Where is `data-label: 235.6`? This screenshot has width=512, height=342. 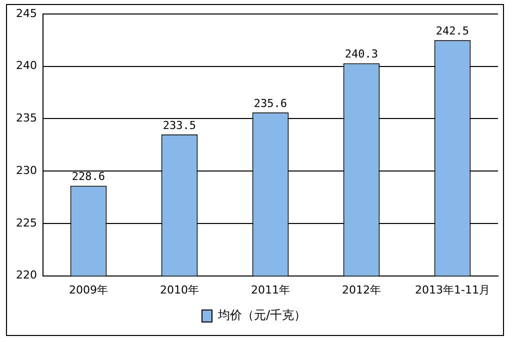
data-label: 235.6 is located at coordinates (271, 103).